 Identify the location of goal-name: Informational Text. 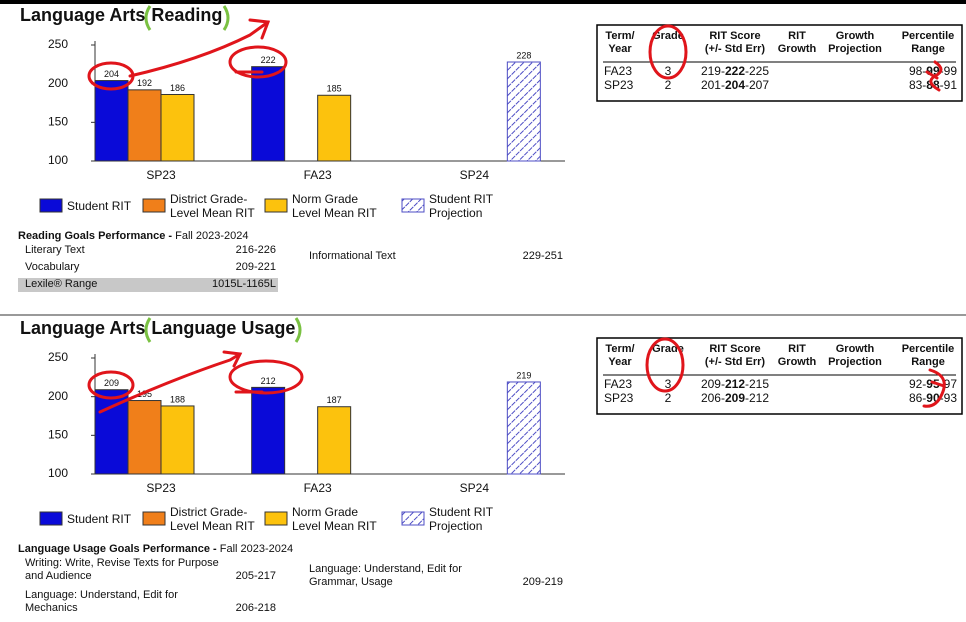
(352, 256).